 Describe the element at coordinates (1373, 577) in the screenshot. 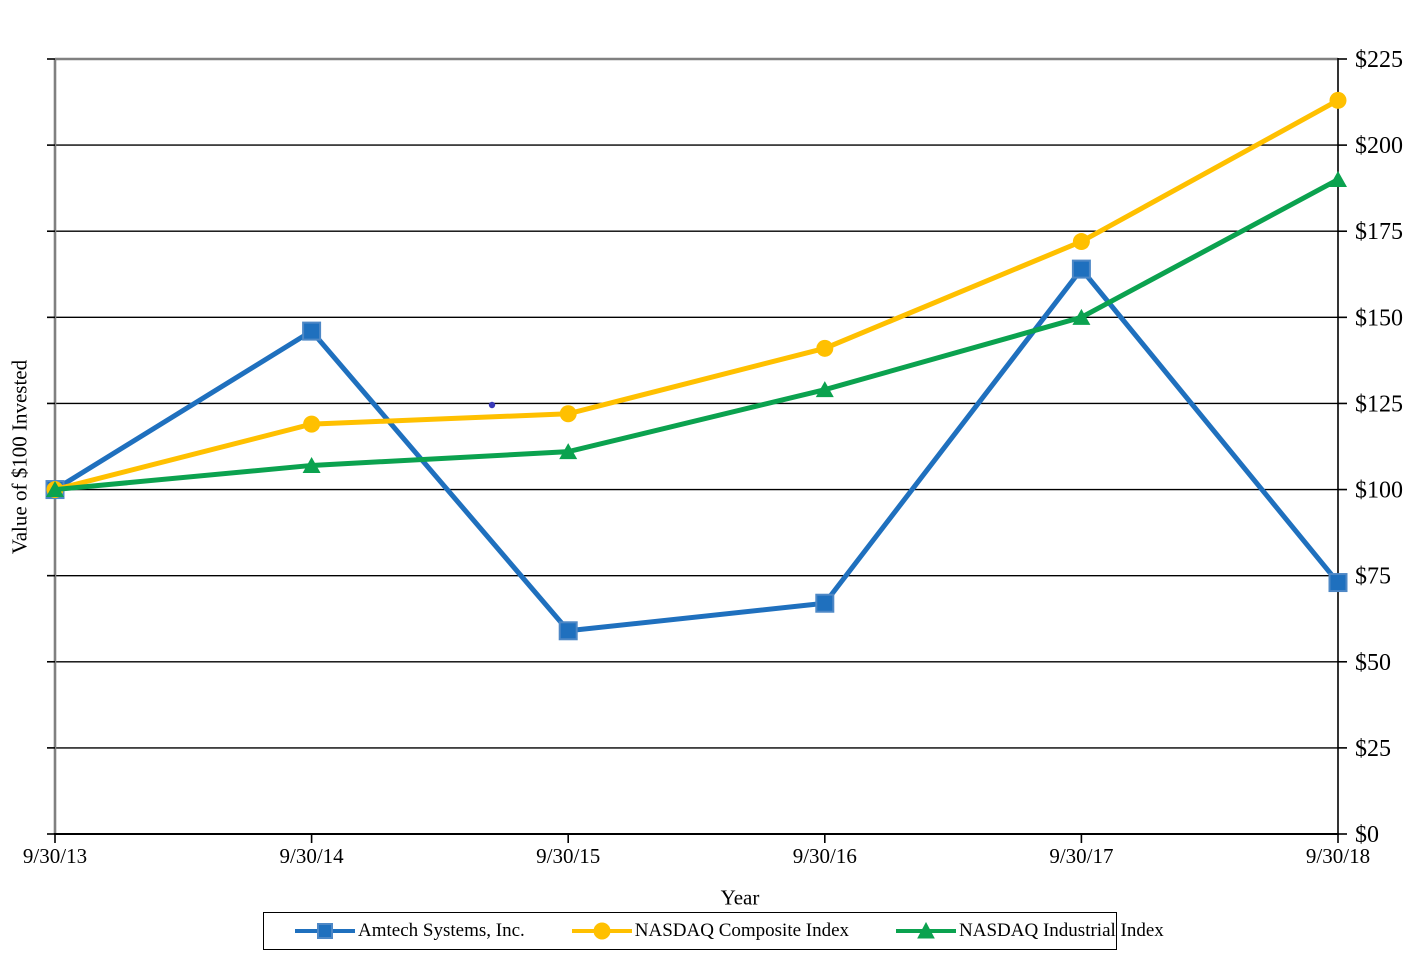

I see `y-tick-label: $75` at that location.